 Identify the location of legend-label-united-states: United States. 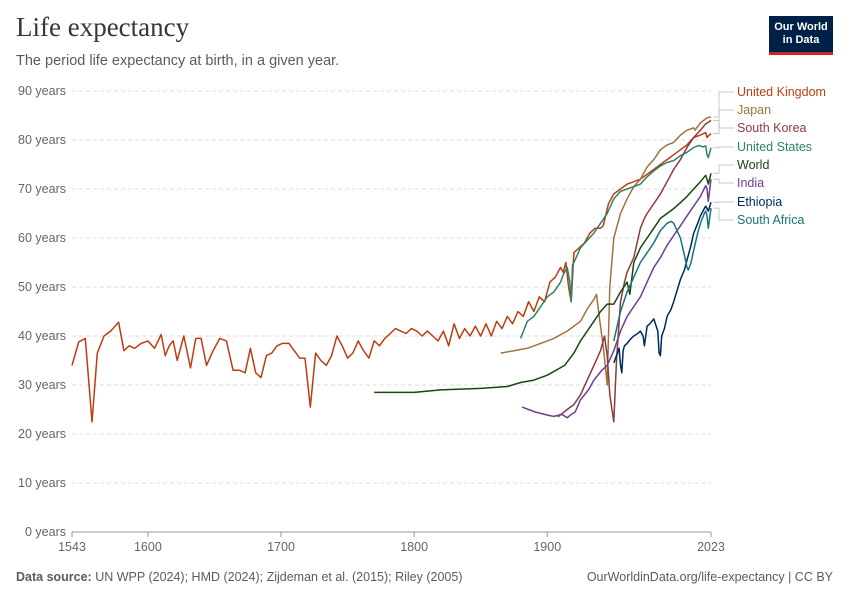
(774, 147).